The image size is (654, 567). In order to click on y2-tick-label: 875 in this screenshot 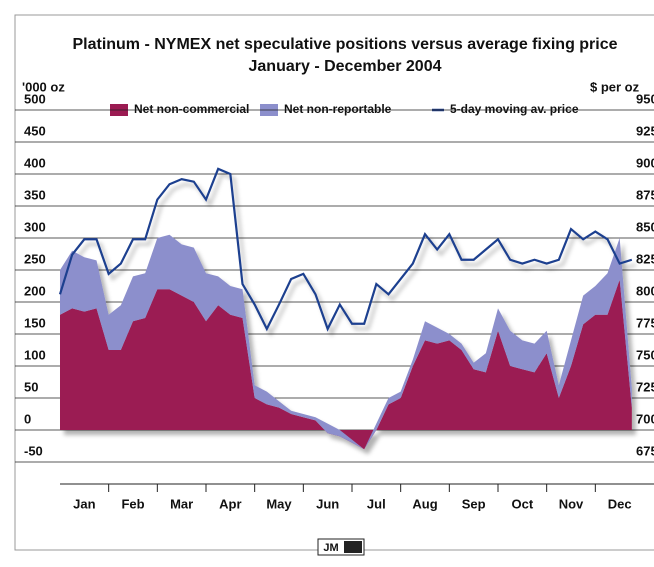, I will do `click(645, 194)`.